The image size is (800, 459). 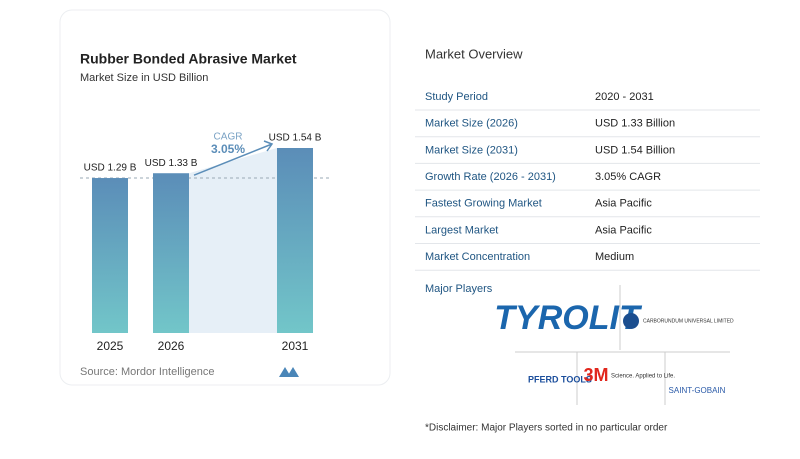 I want to click on logo-cumi-mark, so click(x=631, y=321).